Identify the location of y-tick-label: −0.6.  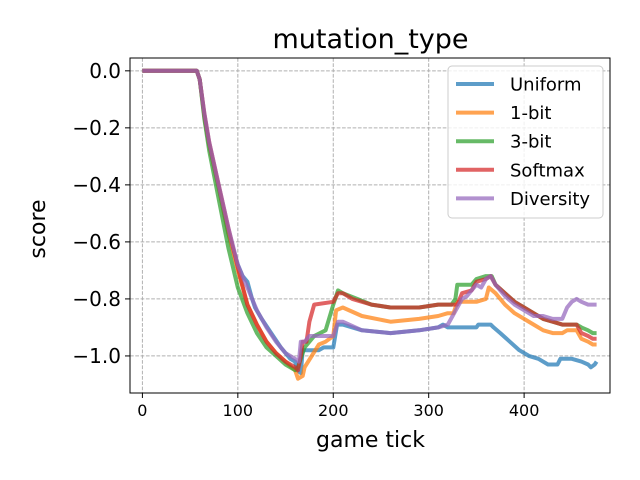
(96, 242).